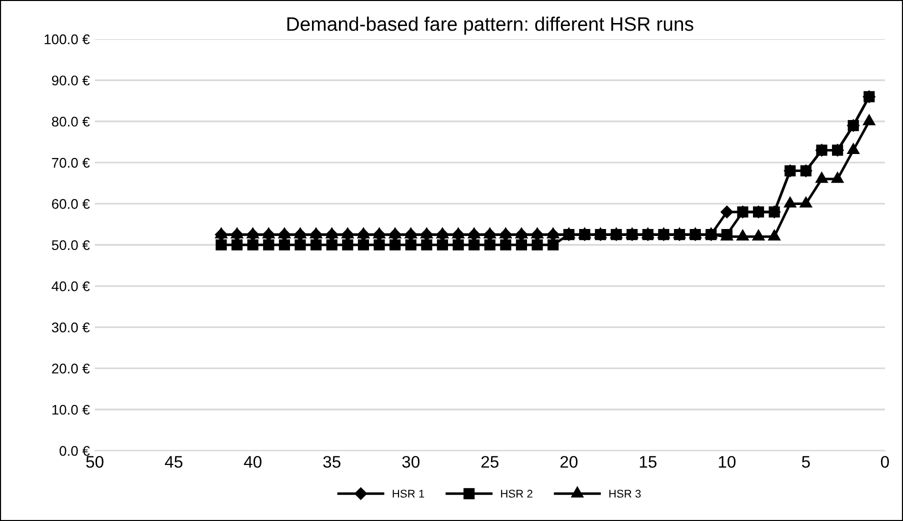 The width and height of the screenshot is (903, 521). What do you see at coordinates (71, 369) in the screenshot?
I see `y-tick-label: 20.0 €` at bounding box center [71, 369].